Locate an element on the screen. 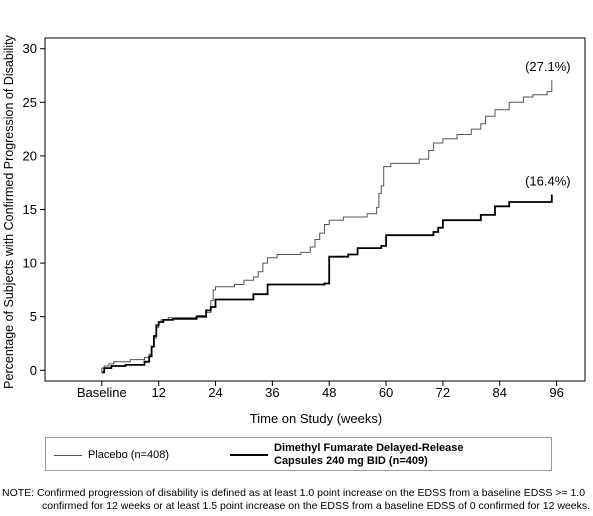  x-tick-label: 84 is located at coordinates (500, 392).